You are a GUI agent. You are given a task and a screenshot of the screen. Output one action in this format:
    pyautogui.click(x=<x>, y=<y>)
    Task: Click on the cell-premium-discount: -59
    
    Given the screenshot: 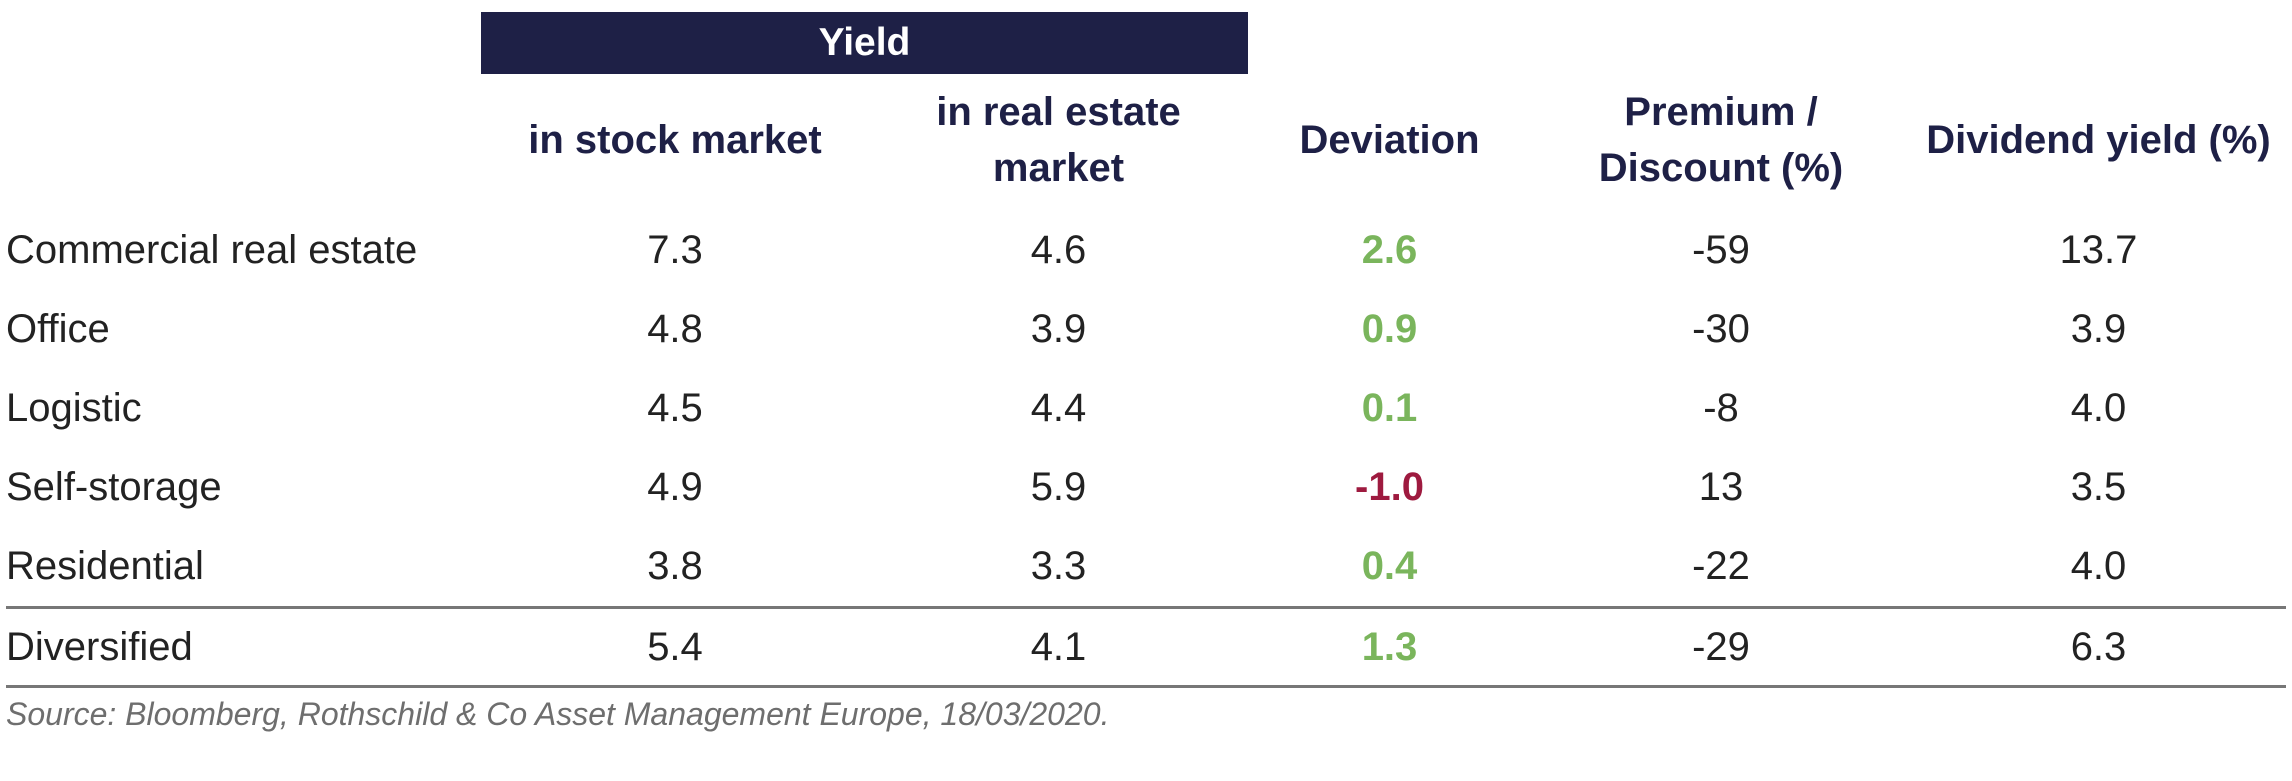 What is the action you would take?
    pyautogui.click(x=1721, y=250)
    